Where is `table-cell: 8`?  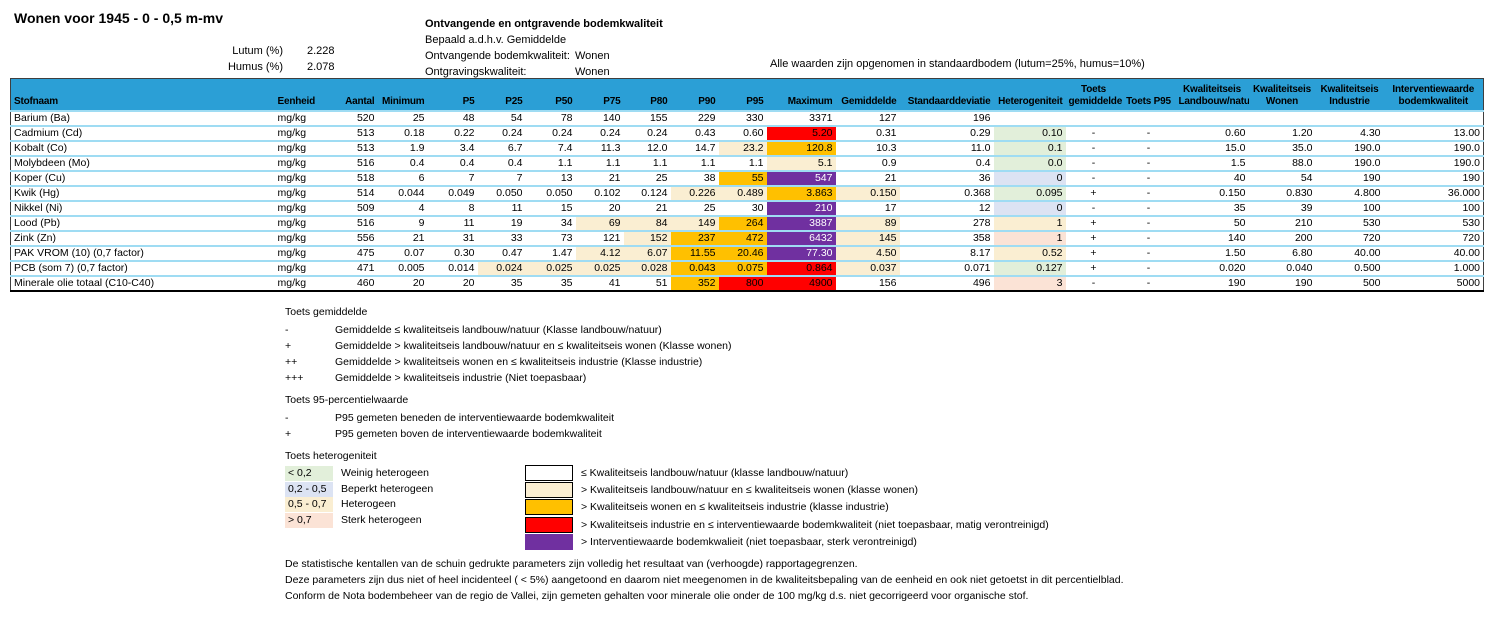
table-cell: 8 is located at coordinates (471, 208).